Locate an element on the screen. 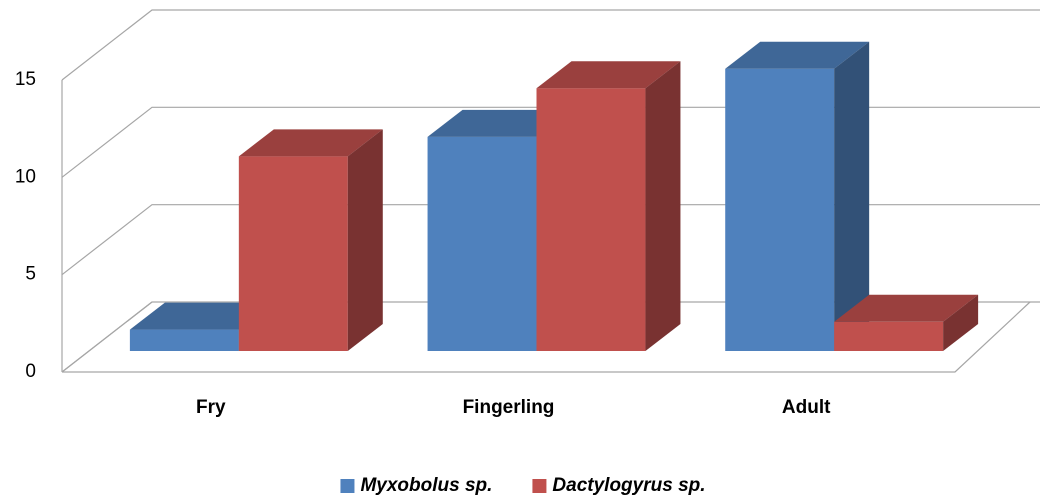  y-tick-label: 5 is located at coordinates (30, 274).